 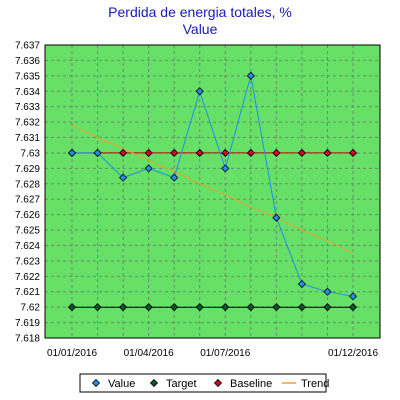 What do you see at coordinates (27, 76) in the screenshot?
I see `y-tick-label: 7.635` at bounding box center [27, 76].